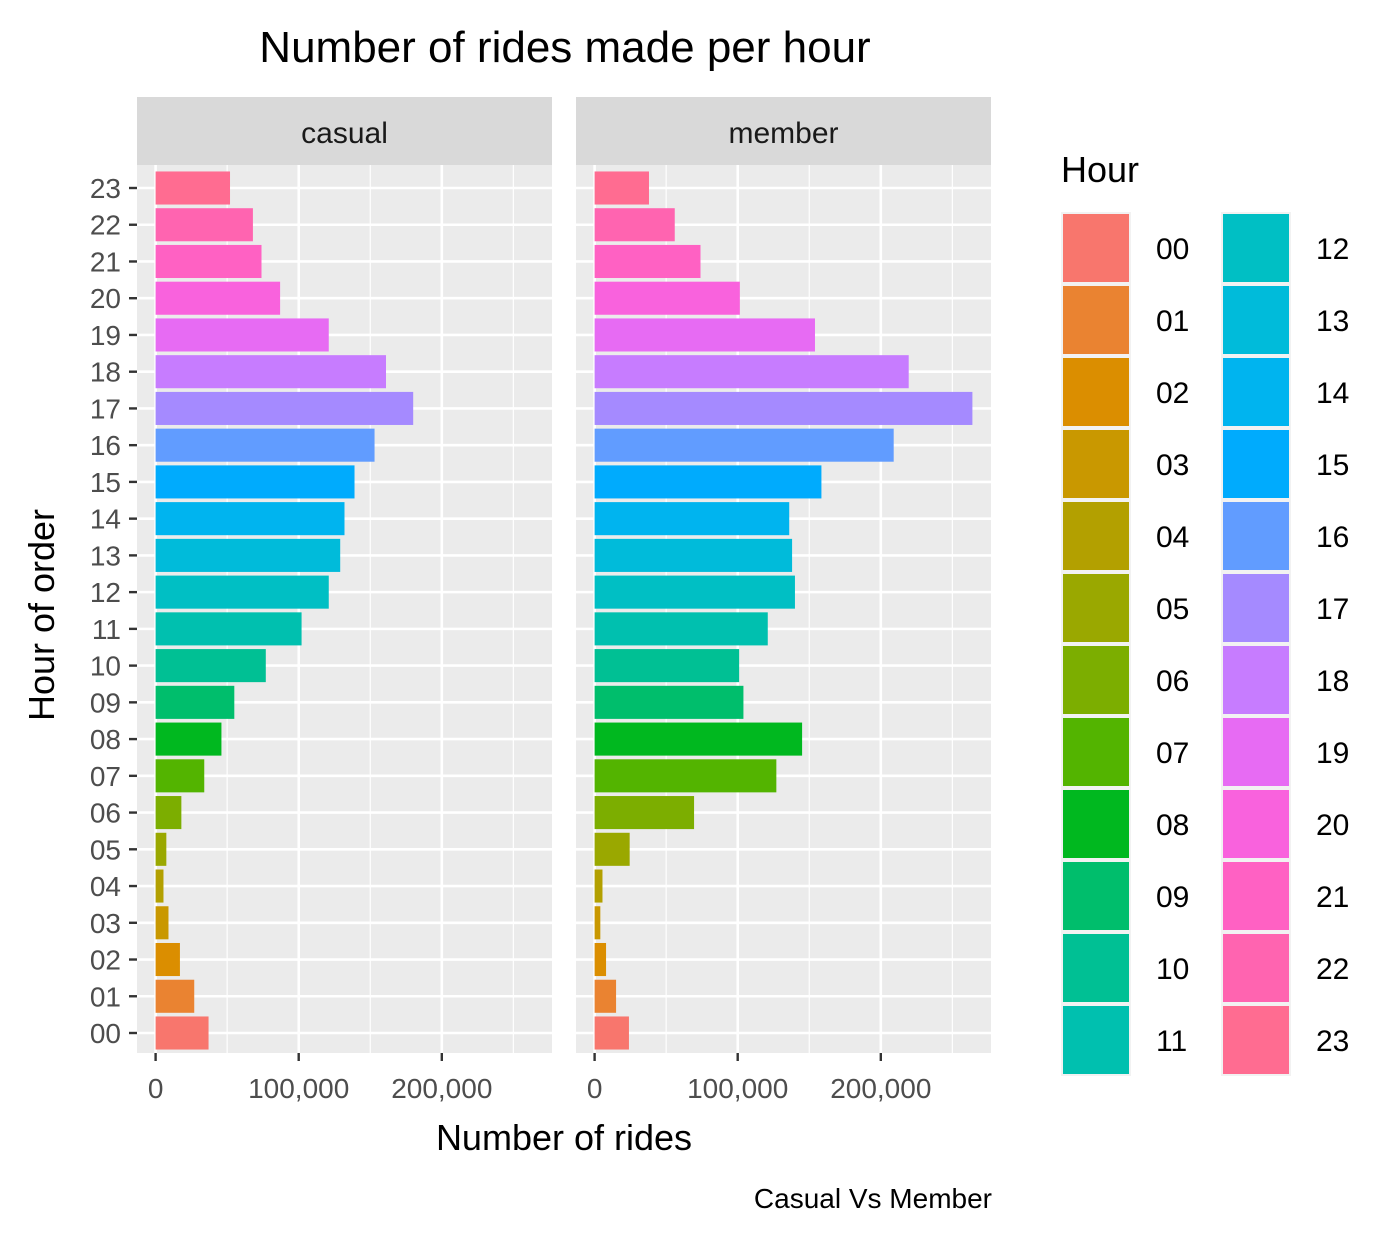 The image size is (1400, 1240). Describe the element at coordinates (105, 225) in the screenshot. I see `y-tick-label: 22` at that location.